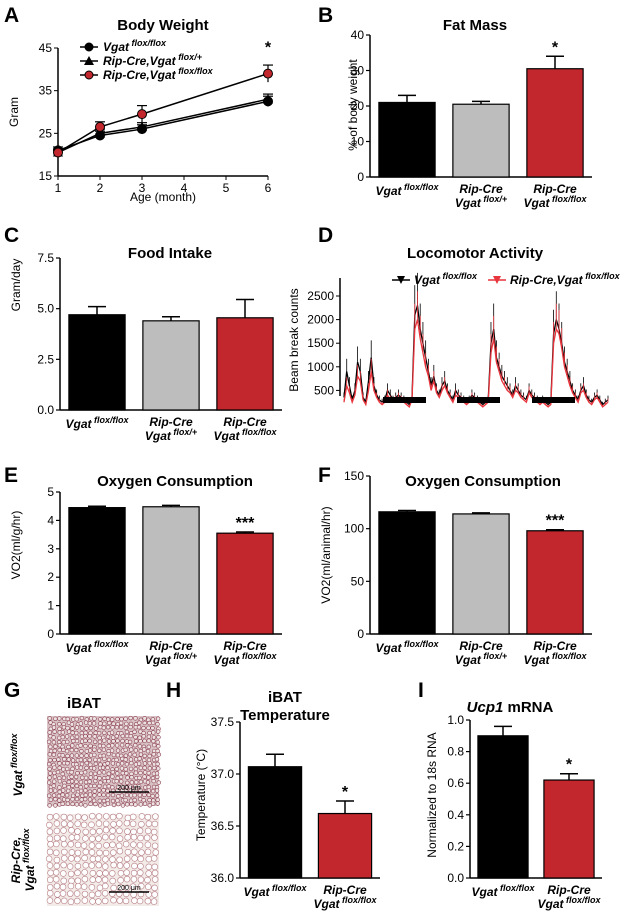  I want to click on panel-letter-e: E, so click(11, 475).